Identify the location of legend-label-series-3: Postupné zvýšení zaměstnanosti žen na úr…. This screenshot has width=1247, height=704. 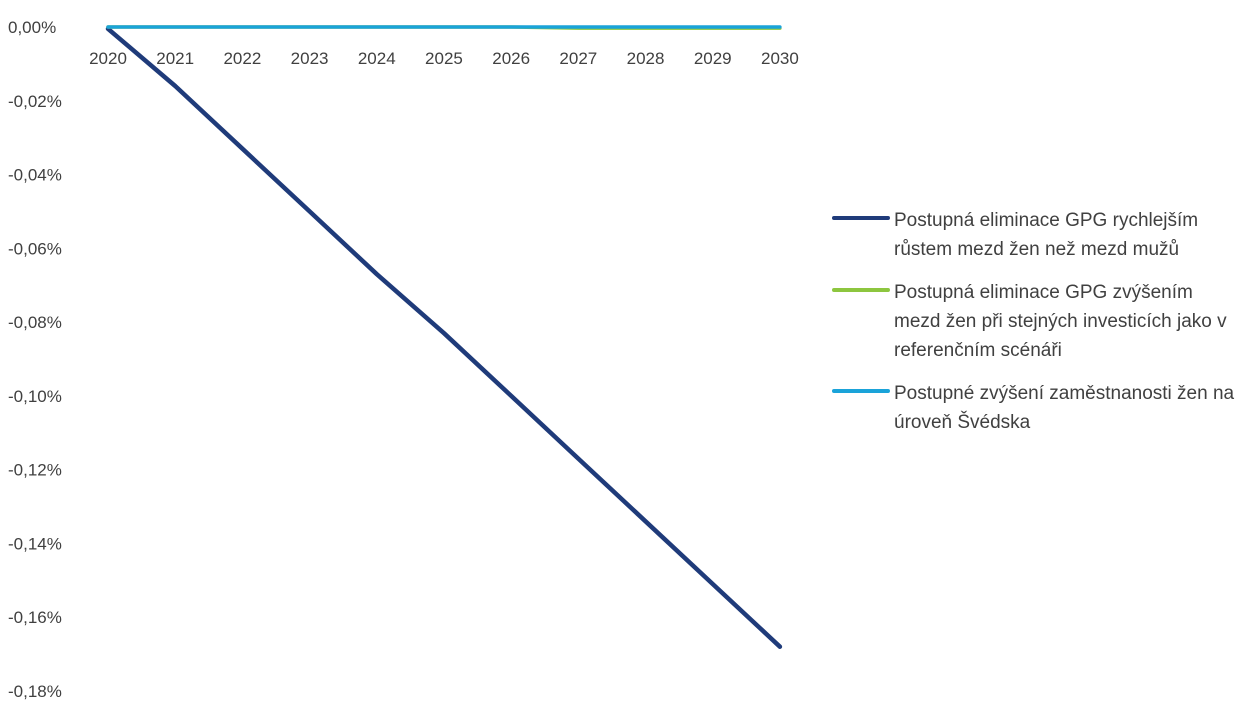
(1064, 408).